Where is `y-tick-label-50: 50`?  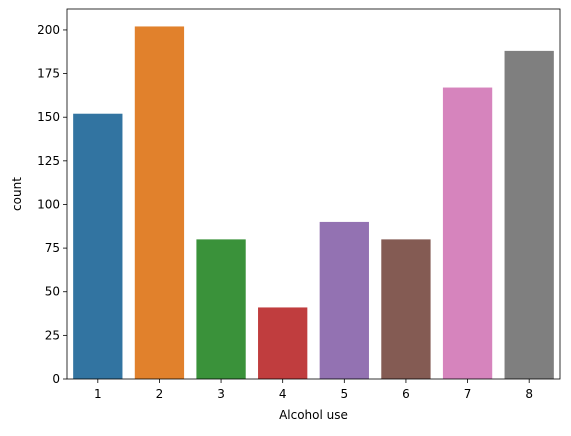 y-tick-label-50: 50 is located at coordinates (52, 292).